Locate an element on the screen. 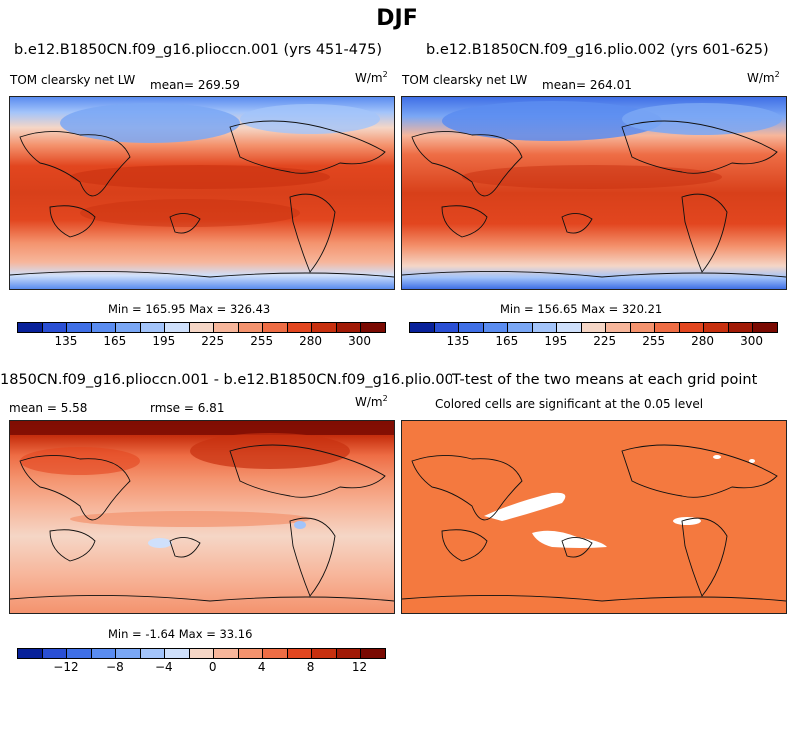  panel1-colorbar-tick-label: 280 is located at coordinates (311, 341).